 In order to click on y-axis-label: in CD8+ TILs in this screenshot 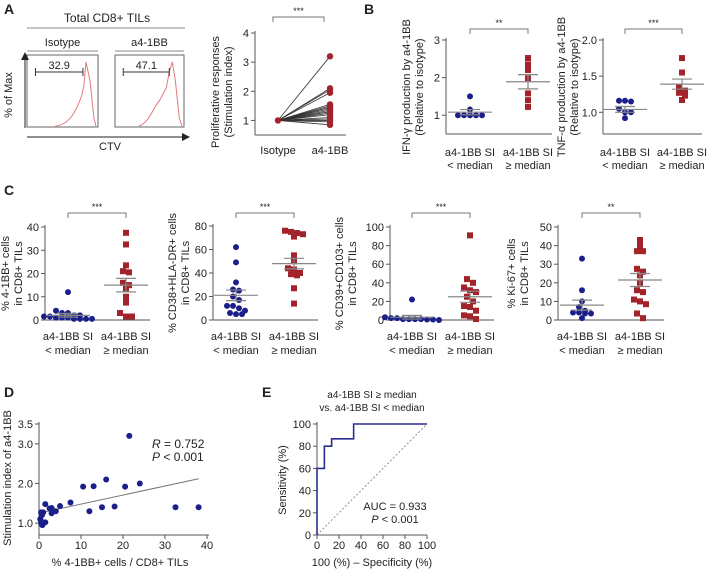, I will do `click(19, 273)`.